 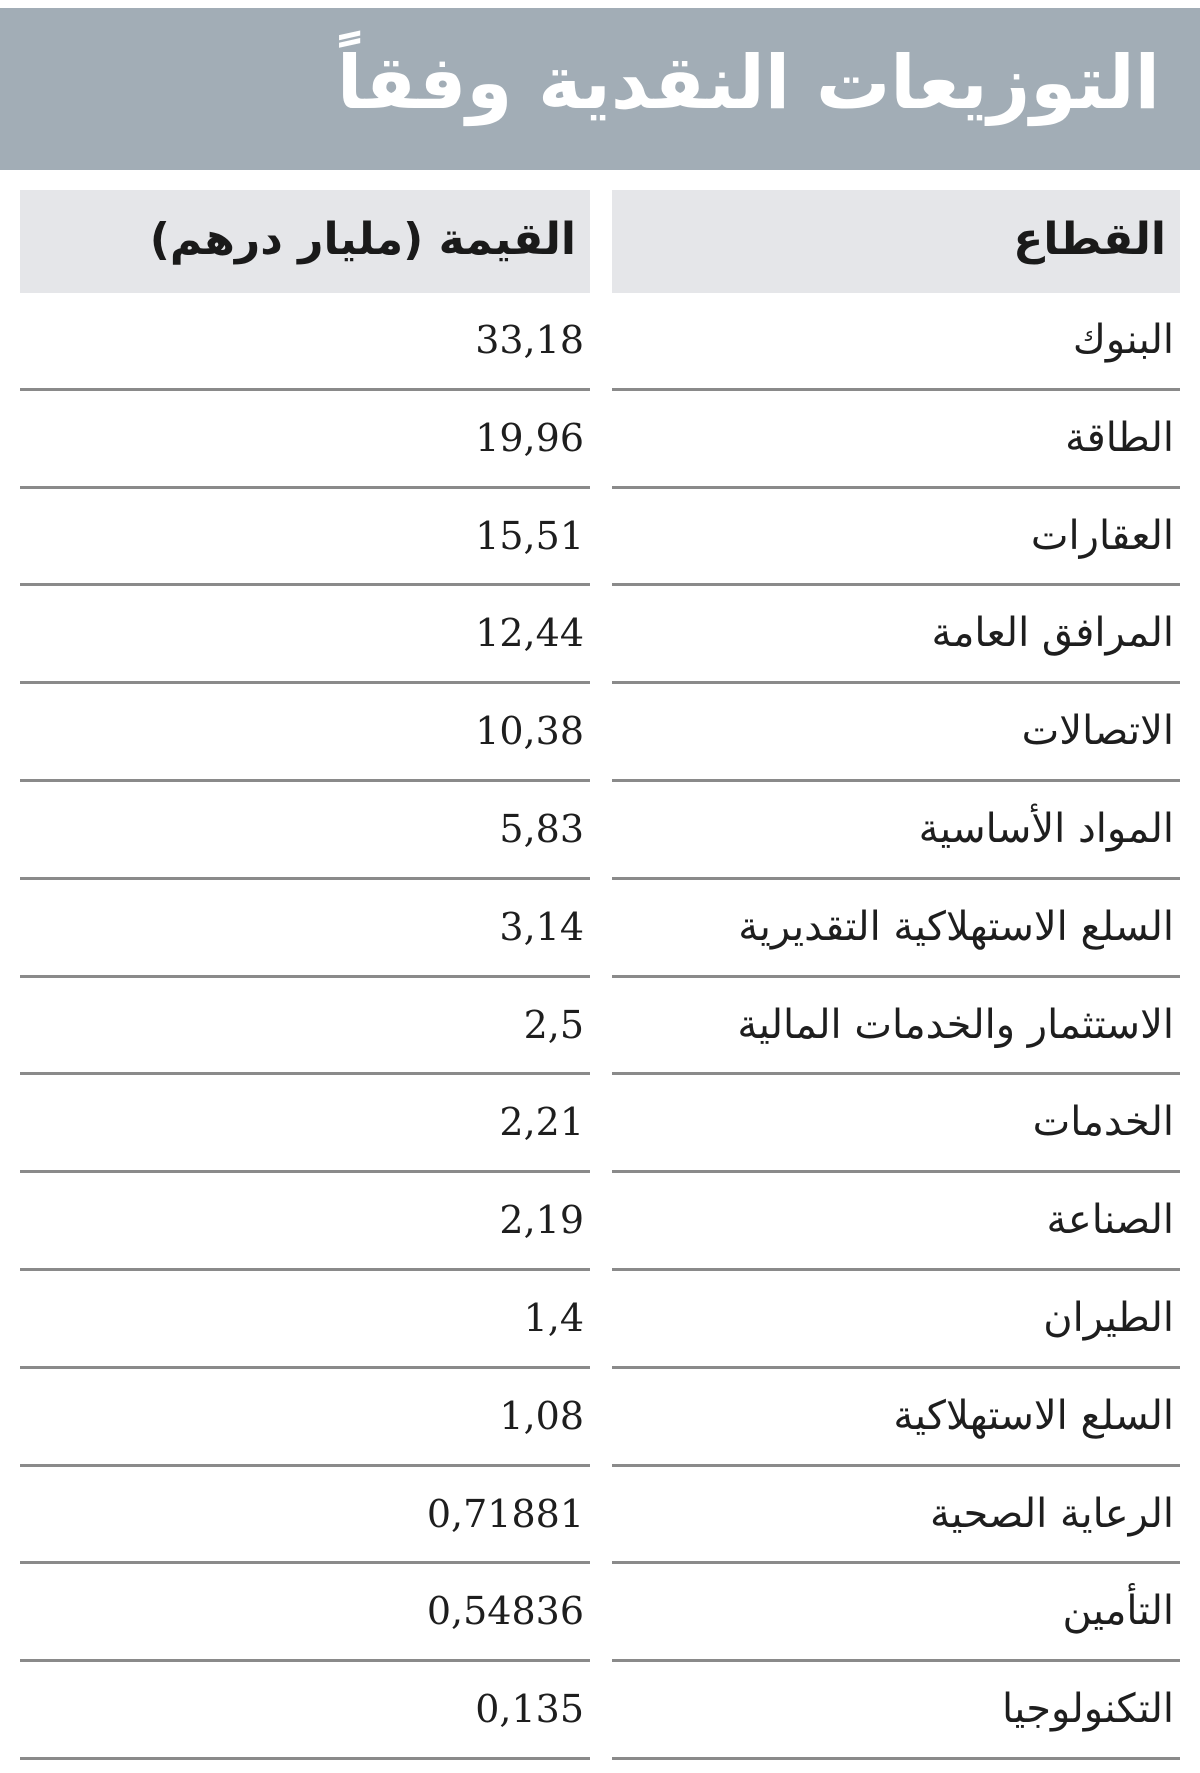 I want to click on sector-cell: المرافق العامة, so click(x=896, y=635).